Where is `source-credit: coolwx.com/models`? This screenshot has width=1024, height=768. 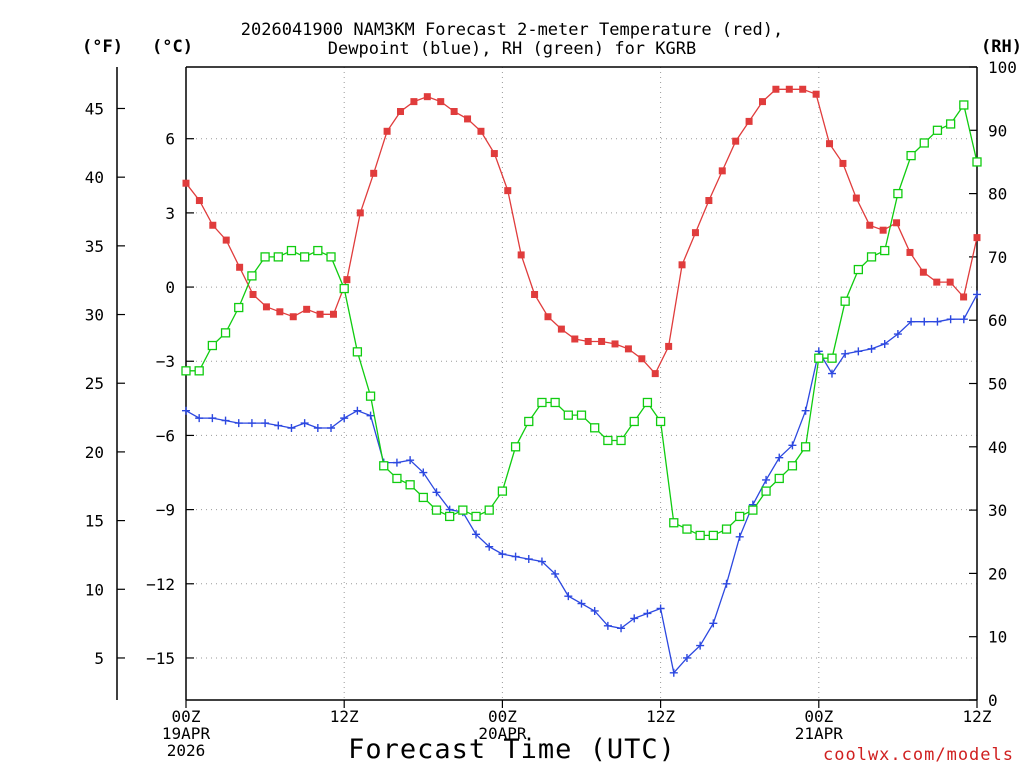 source-credit: coolwx.com/models is located at coordinates (918, 755).